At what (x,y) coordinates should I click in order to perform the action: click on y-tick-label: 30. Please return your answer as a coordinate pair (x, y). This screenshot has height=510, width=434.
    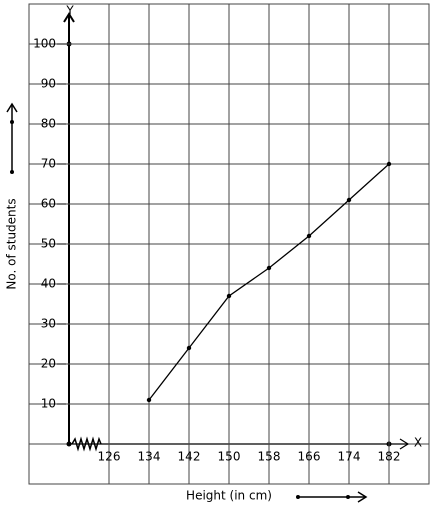
    Looking at the image, I should click on (48, 324).